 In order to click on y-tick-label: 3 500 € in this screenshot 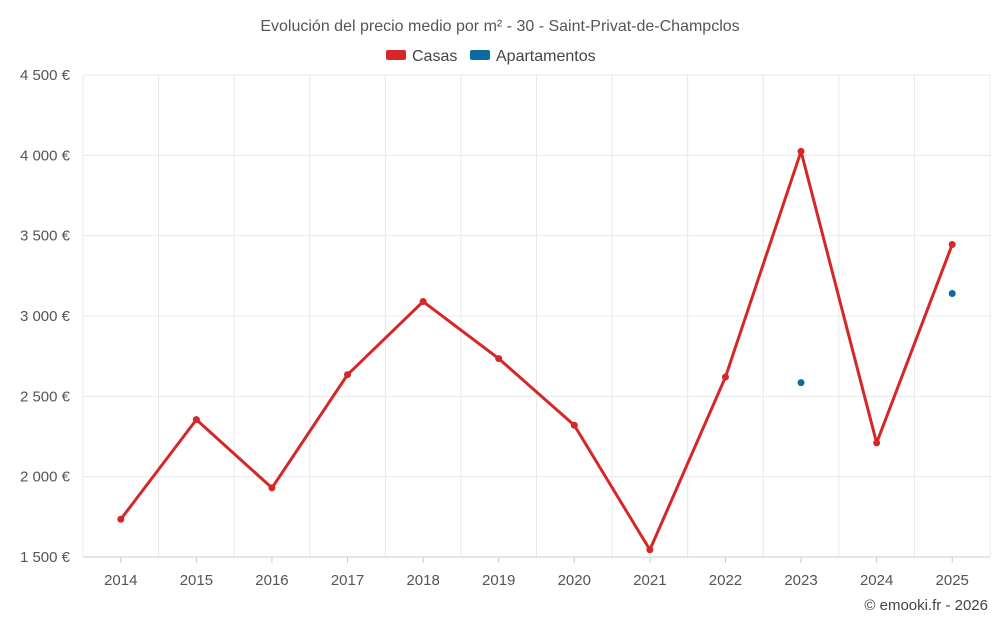, I will do `click(45, 236)`.